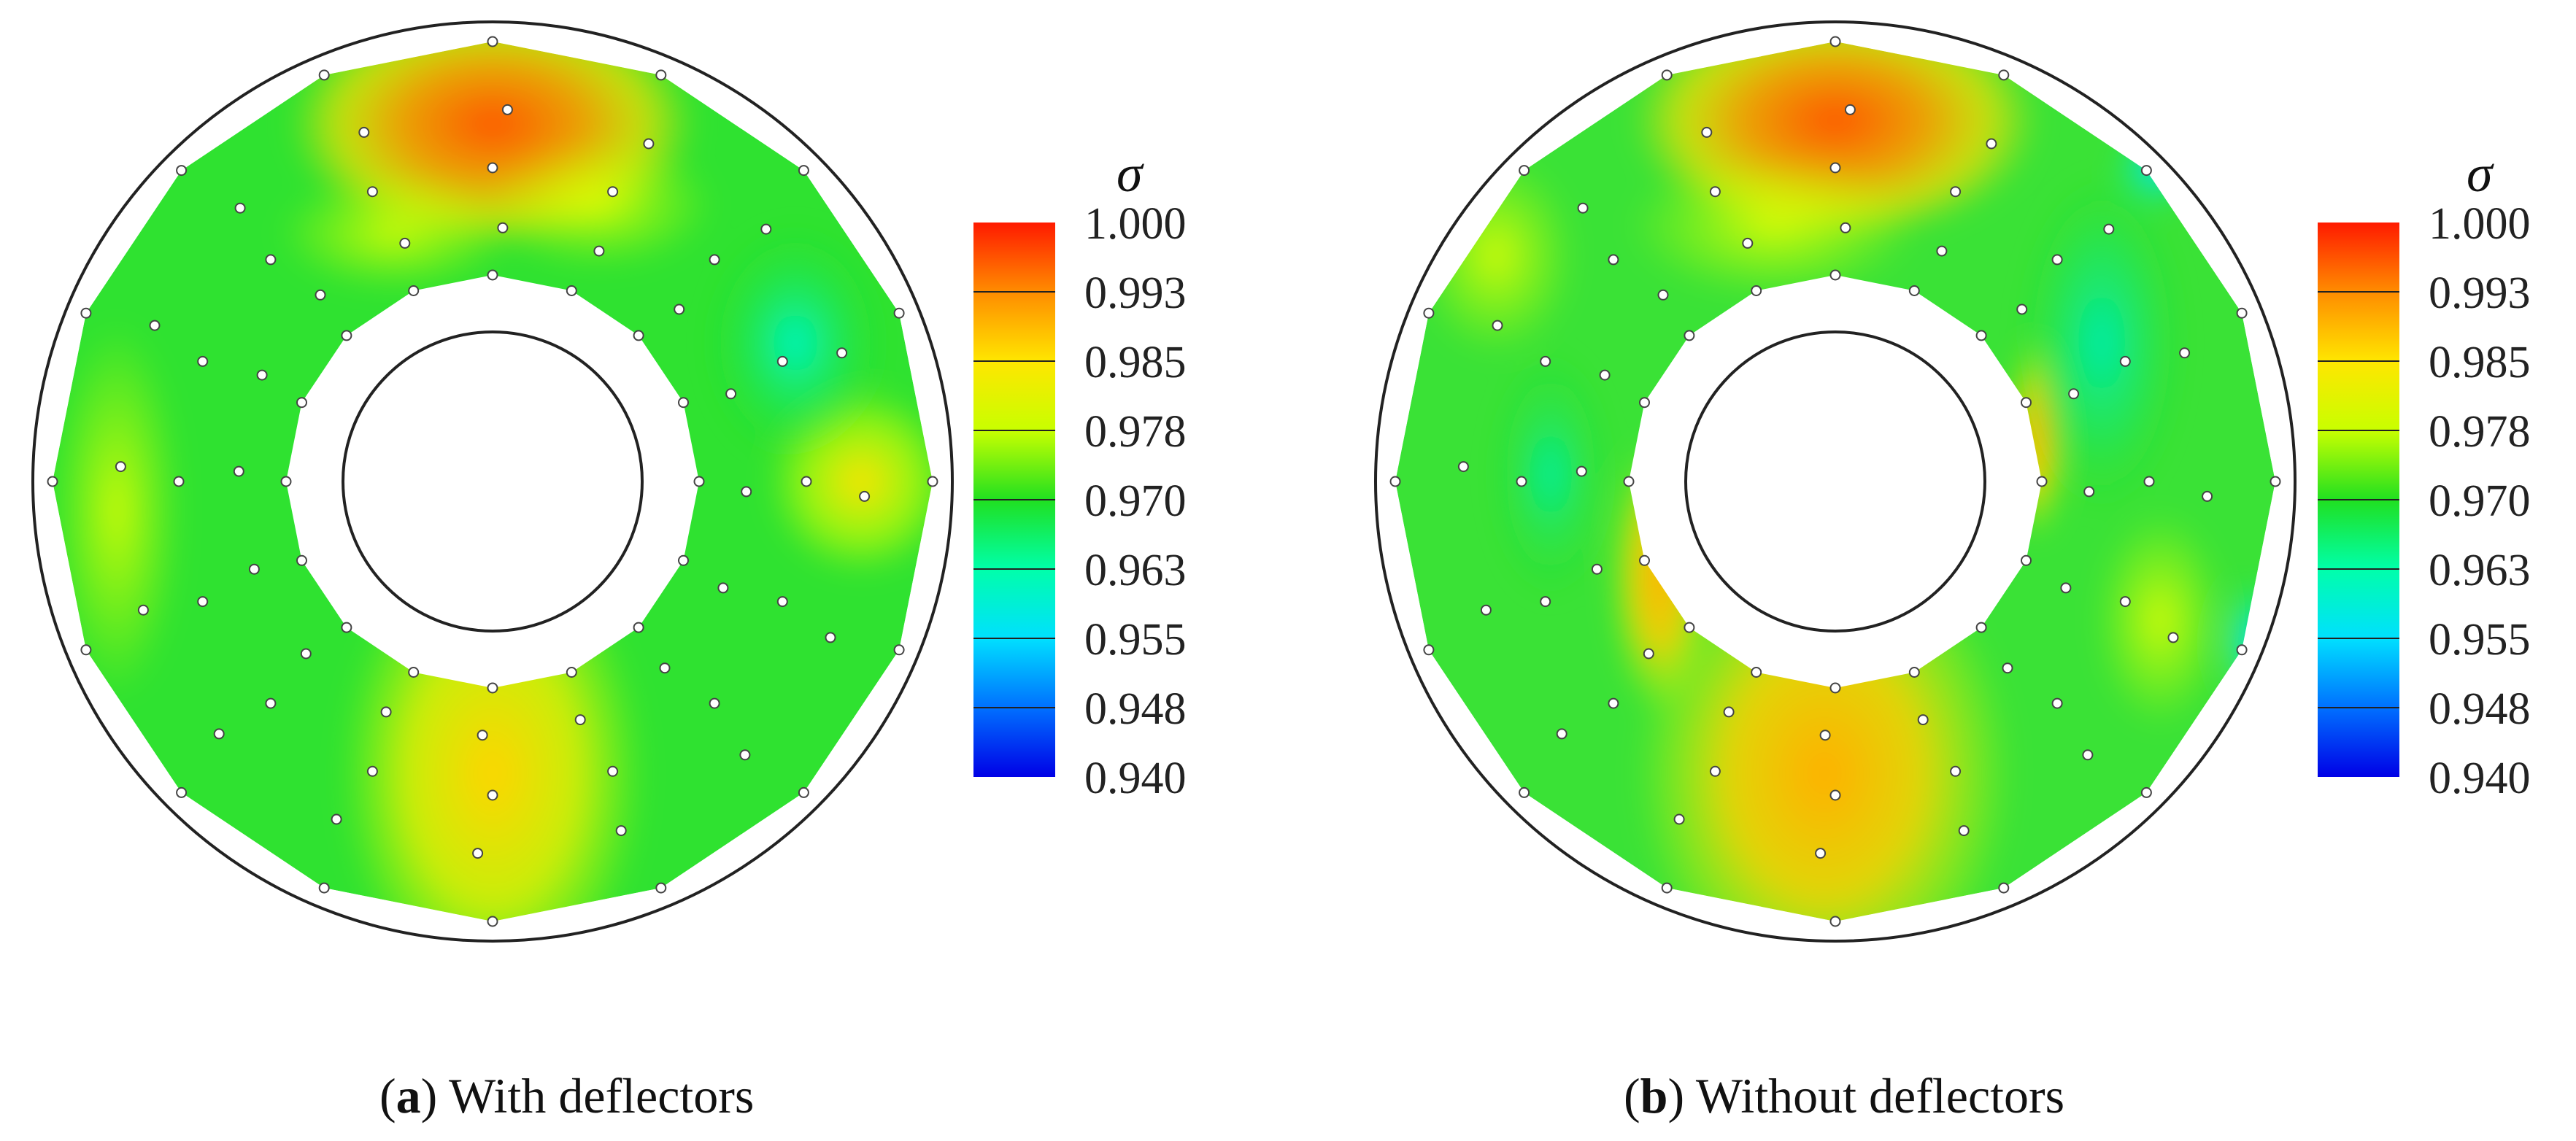  What do you see at coordinates (1135, 709) in the screenshot?
I see `colorbar-tick-label: 0.948` at bounding box center [1135, 709].